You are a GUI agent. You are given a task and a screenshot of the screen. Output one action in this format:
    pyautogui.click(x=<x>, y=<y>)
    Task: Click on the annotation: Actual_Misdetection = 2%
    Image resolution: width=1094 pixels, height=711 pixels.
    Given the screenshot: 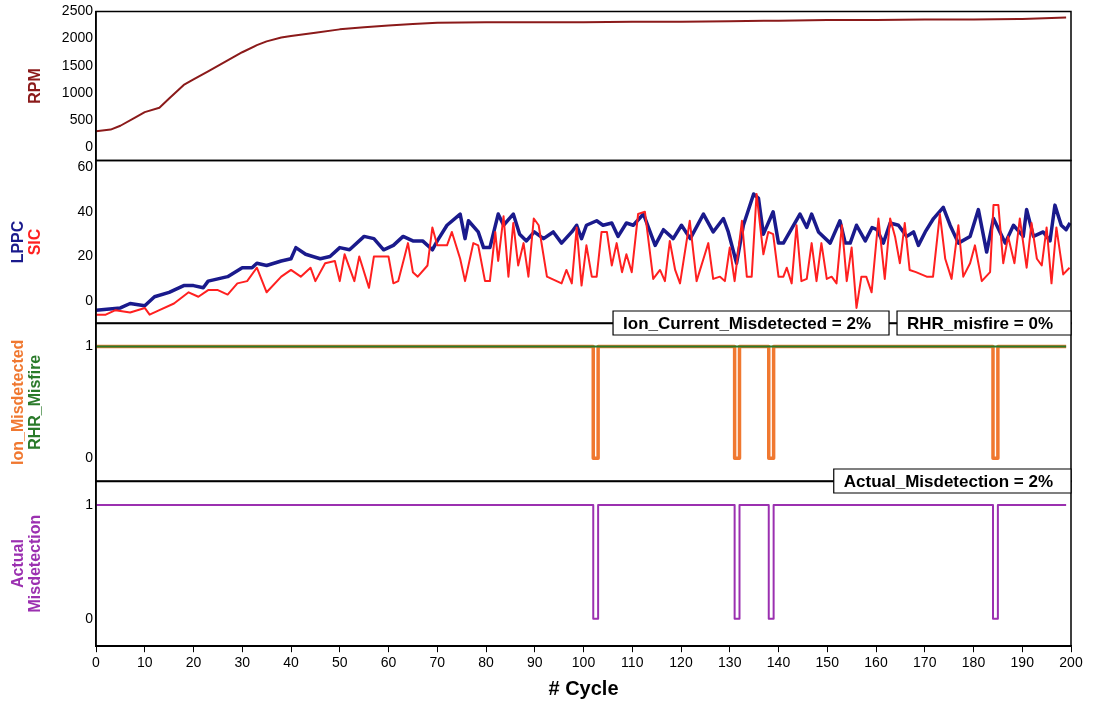 What is the action you would take?
    pyautogui.click(x=948, y=481)
    